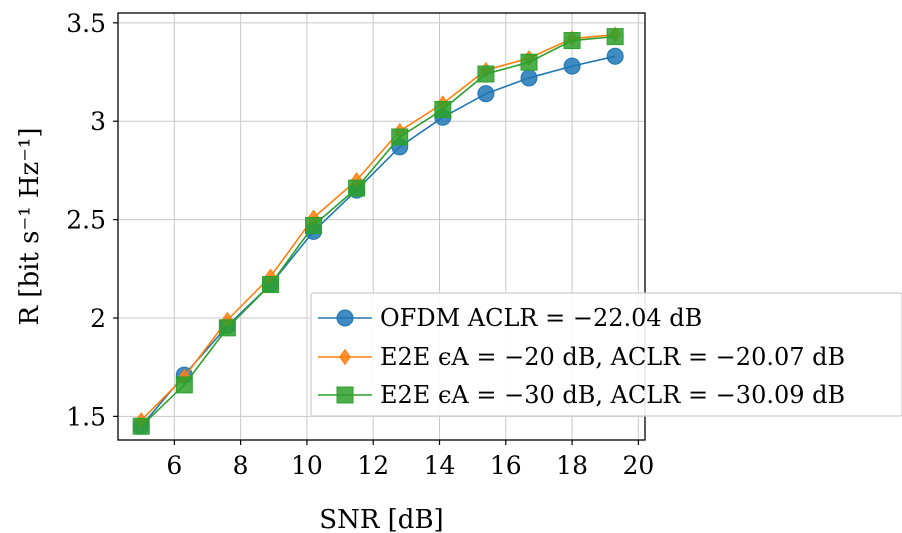  Describe the element at coordinates (612, 395) in the screenshot. I see `legend-label: E2E ϵA = −30 dB, ACLR = −30.09 dB` at that location.